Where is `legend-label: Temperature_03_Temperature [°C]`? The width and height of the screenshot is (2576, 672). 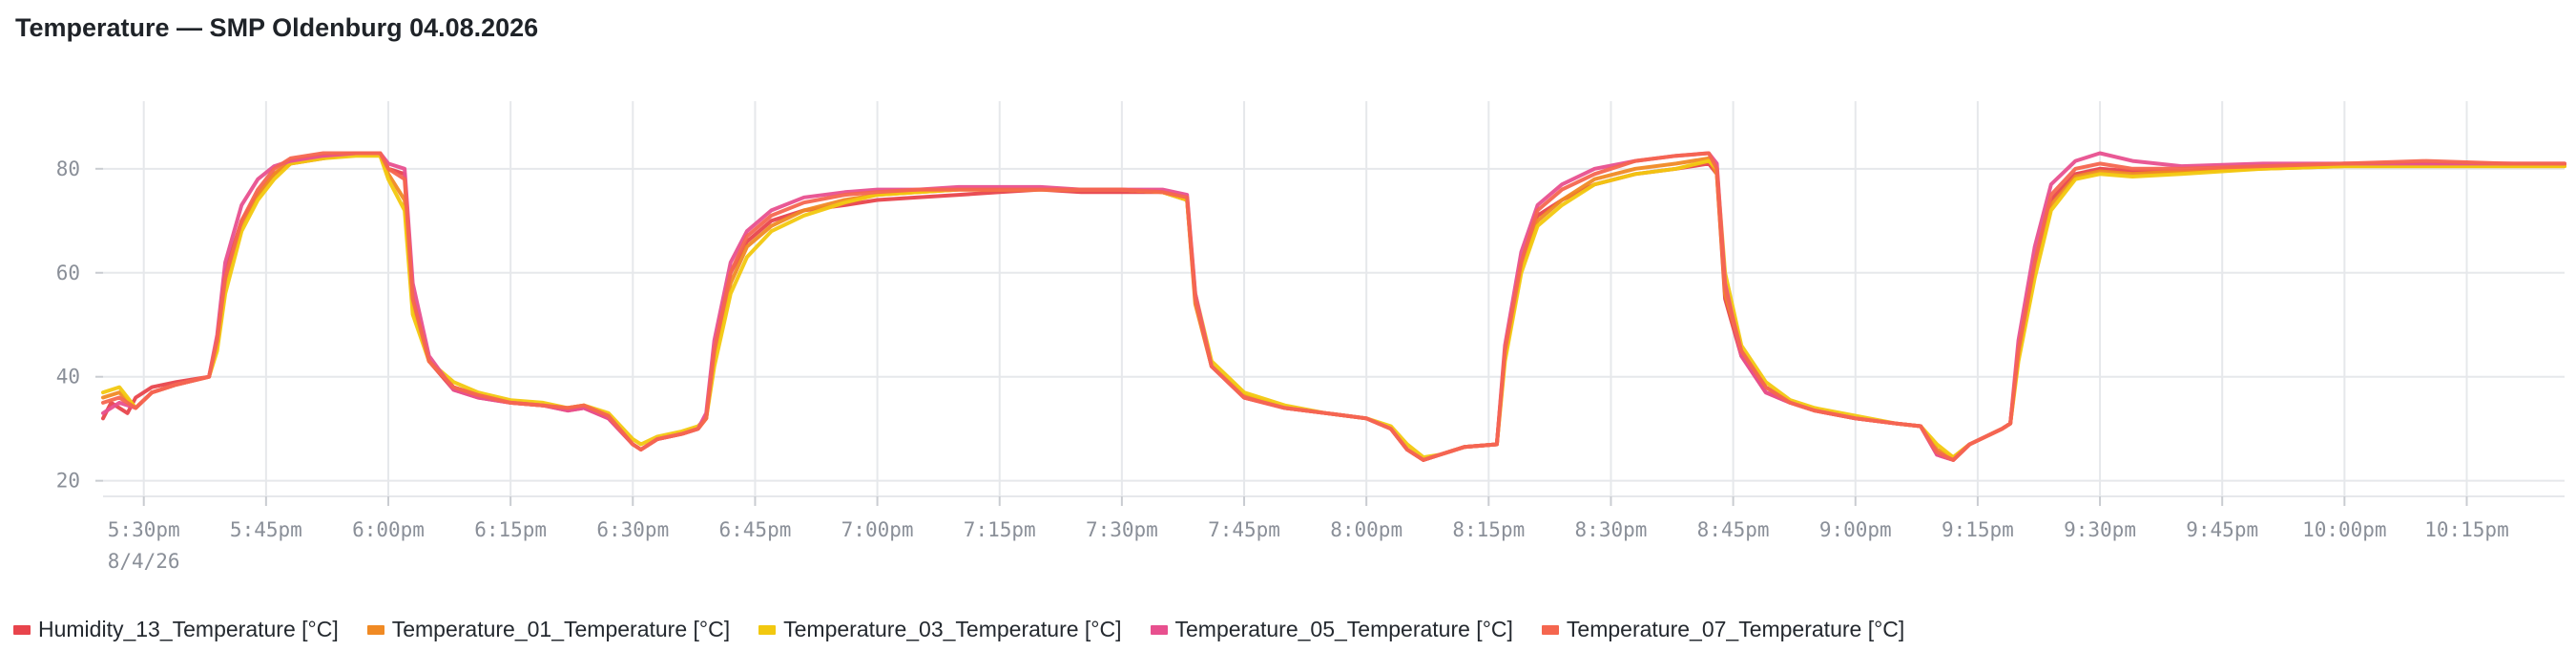
legend-label: Temperature_03_Temperature [°C] is located at coordinates (952, 629).